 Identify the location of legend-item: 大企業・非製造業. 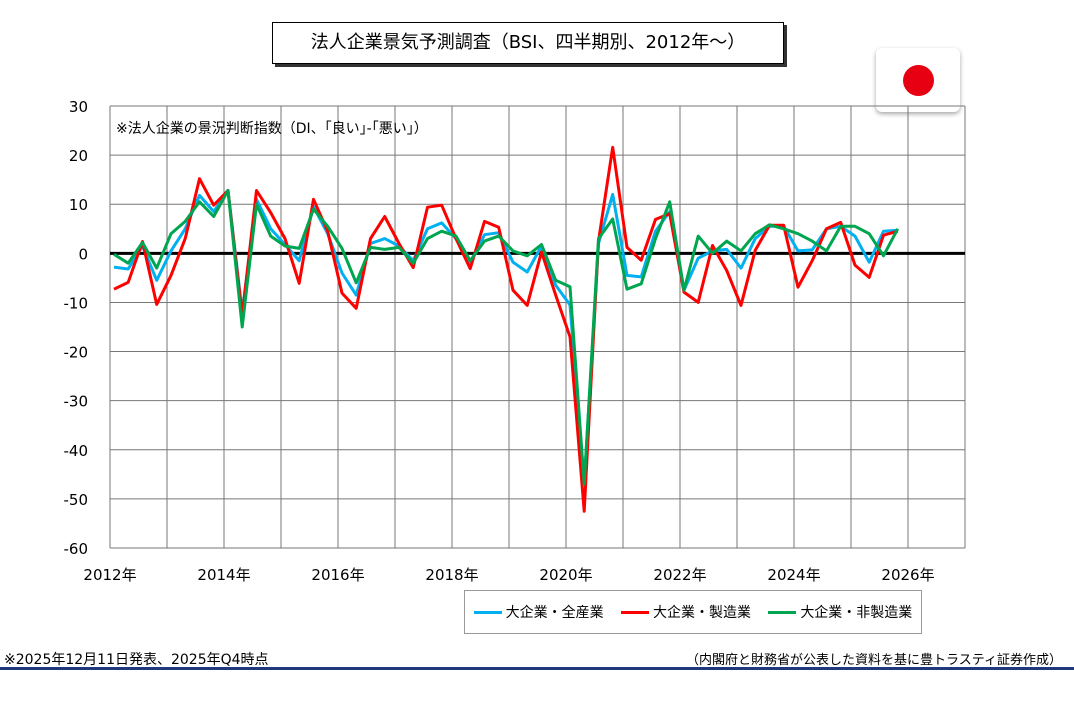
(840, 612).